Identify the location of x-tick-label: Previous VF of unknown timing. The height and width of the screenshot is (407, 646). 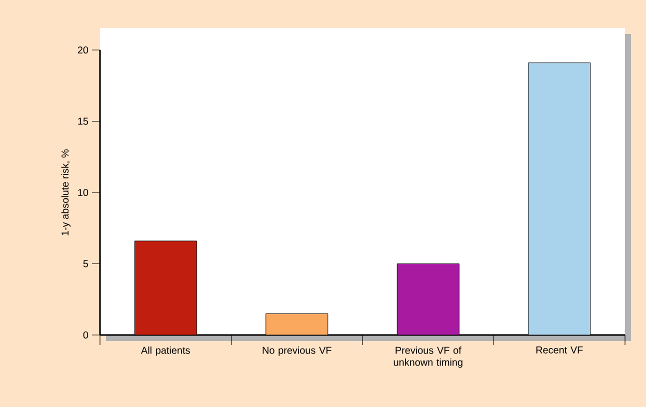
(428, 357).